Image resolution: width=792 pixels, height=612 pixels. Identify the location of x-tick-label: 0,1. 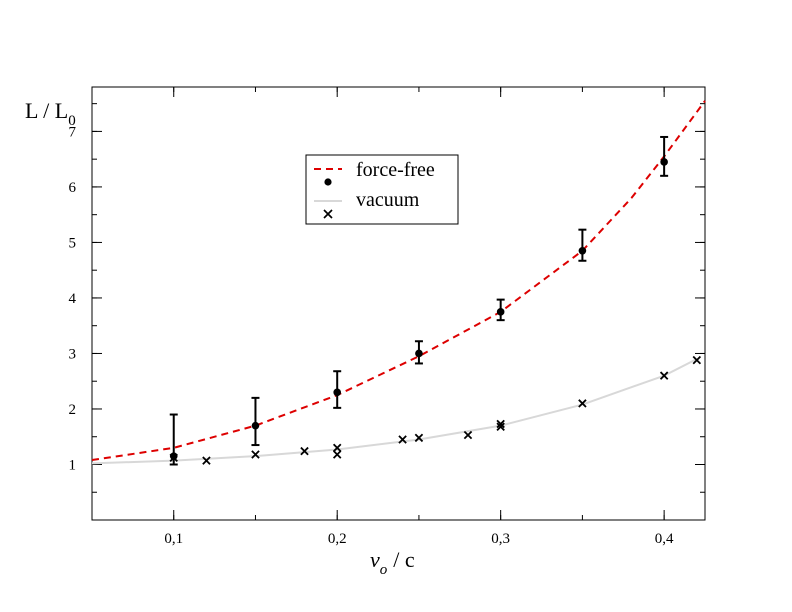
(173, 539).